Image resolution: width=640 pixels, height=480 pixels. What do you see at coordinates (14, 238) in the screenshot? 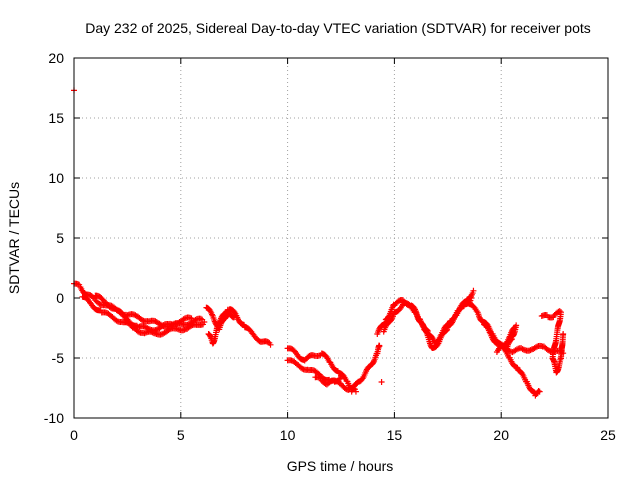
I see `y-axis-label: SDTVAR / TECUs` at bounding box center [14, 238].